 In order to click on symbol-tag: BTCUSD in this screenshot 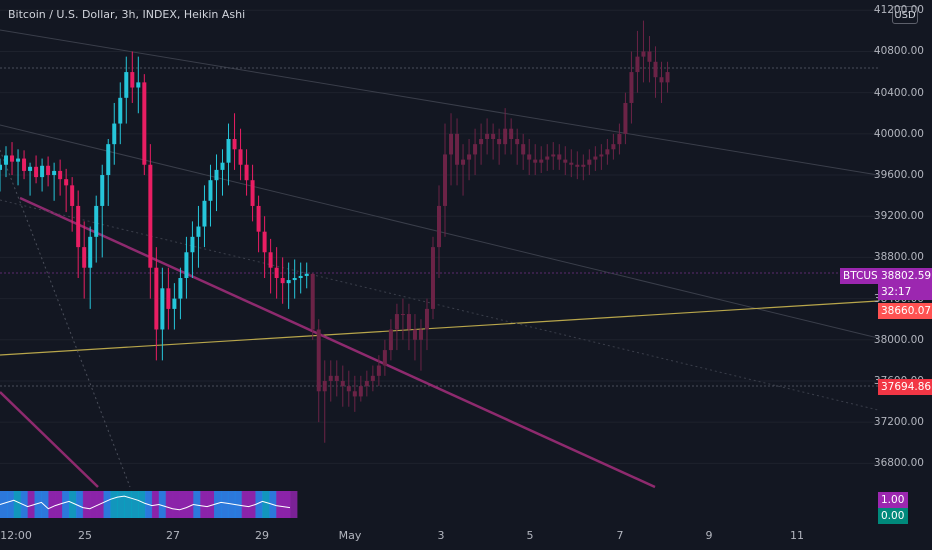, I will do `click(863, 276)`.